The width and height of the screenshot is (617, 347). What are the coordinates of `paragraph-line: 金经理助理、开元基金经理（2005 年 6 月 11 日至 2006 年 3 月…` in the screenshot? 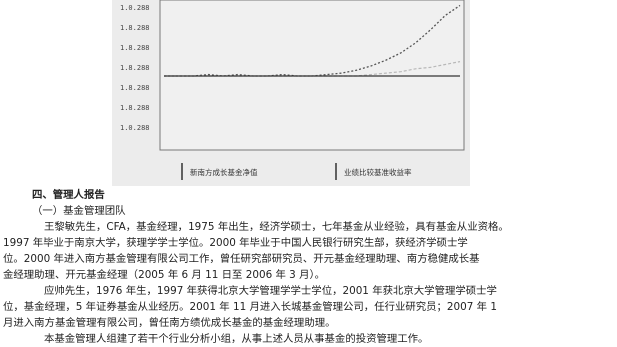 It's located at (164, 275).